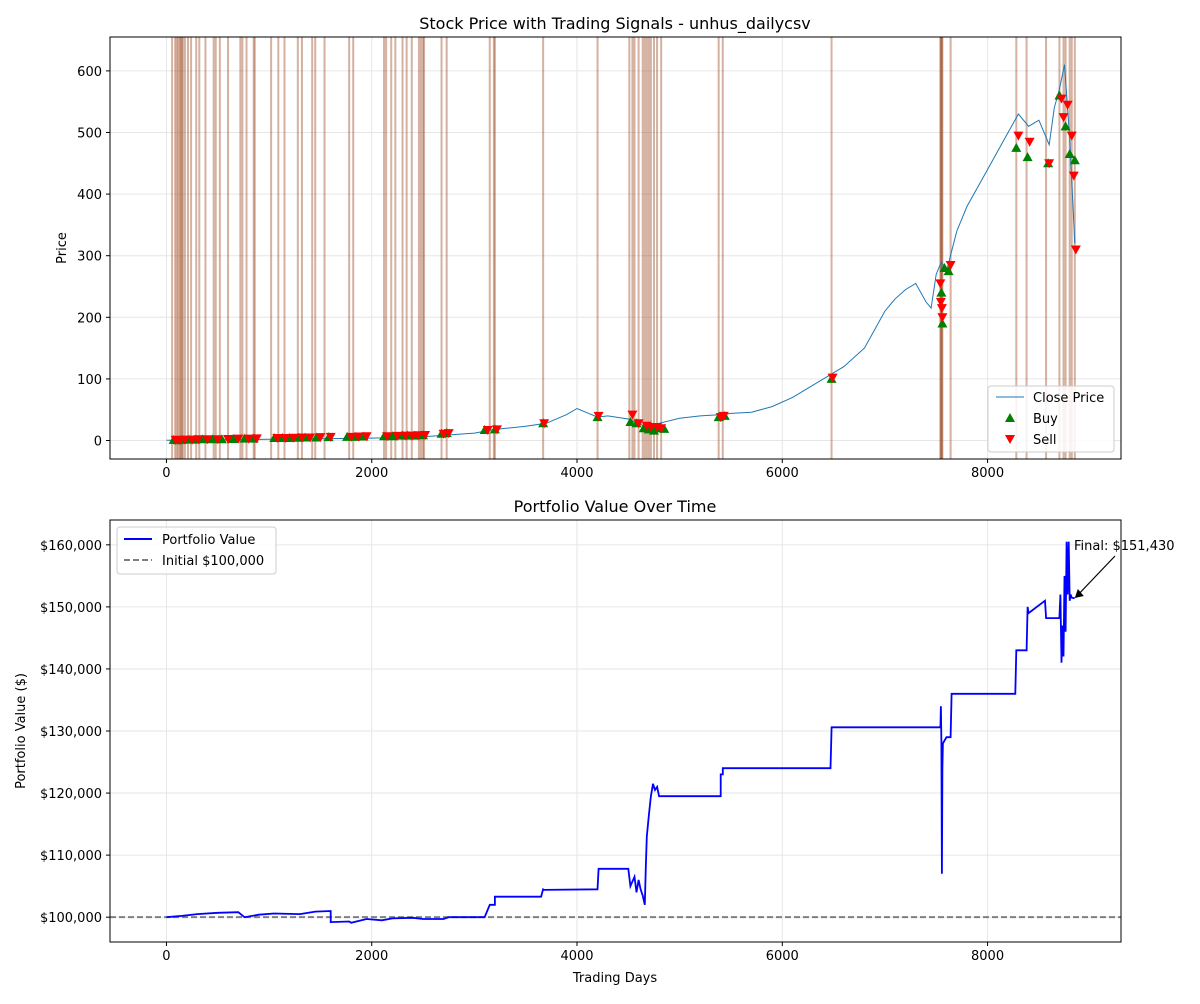 Image resolution: width=1200 pixels, height=1004 pixels. I want to click on price-ytick-label: 0, so click(98, 442).